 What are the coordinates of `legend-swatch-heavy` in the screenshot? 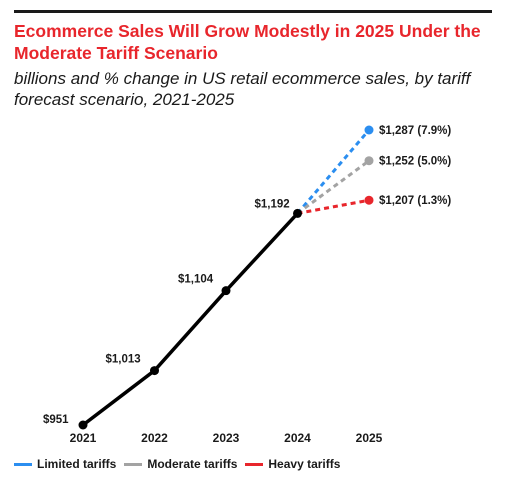 It's located at (254, 464).